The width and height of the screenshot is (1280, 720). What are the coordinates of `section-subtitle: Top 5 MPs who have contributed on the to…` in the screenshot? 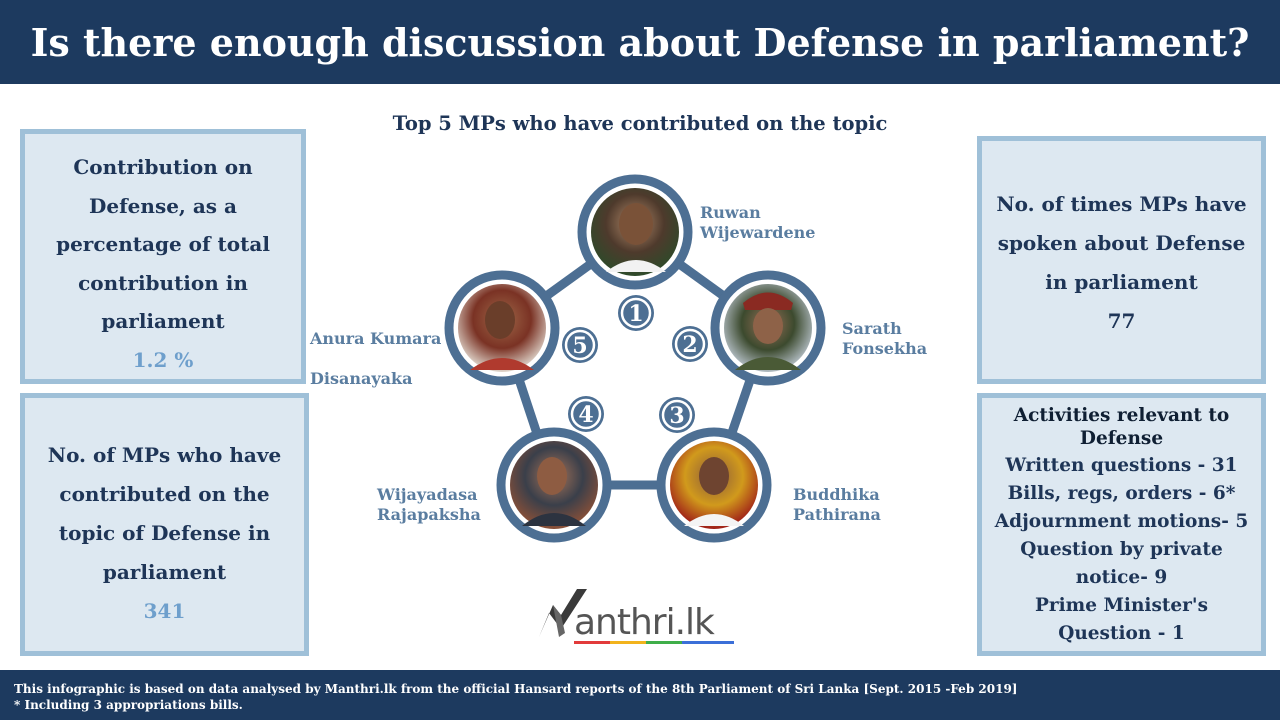 It's located at (640, 123).